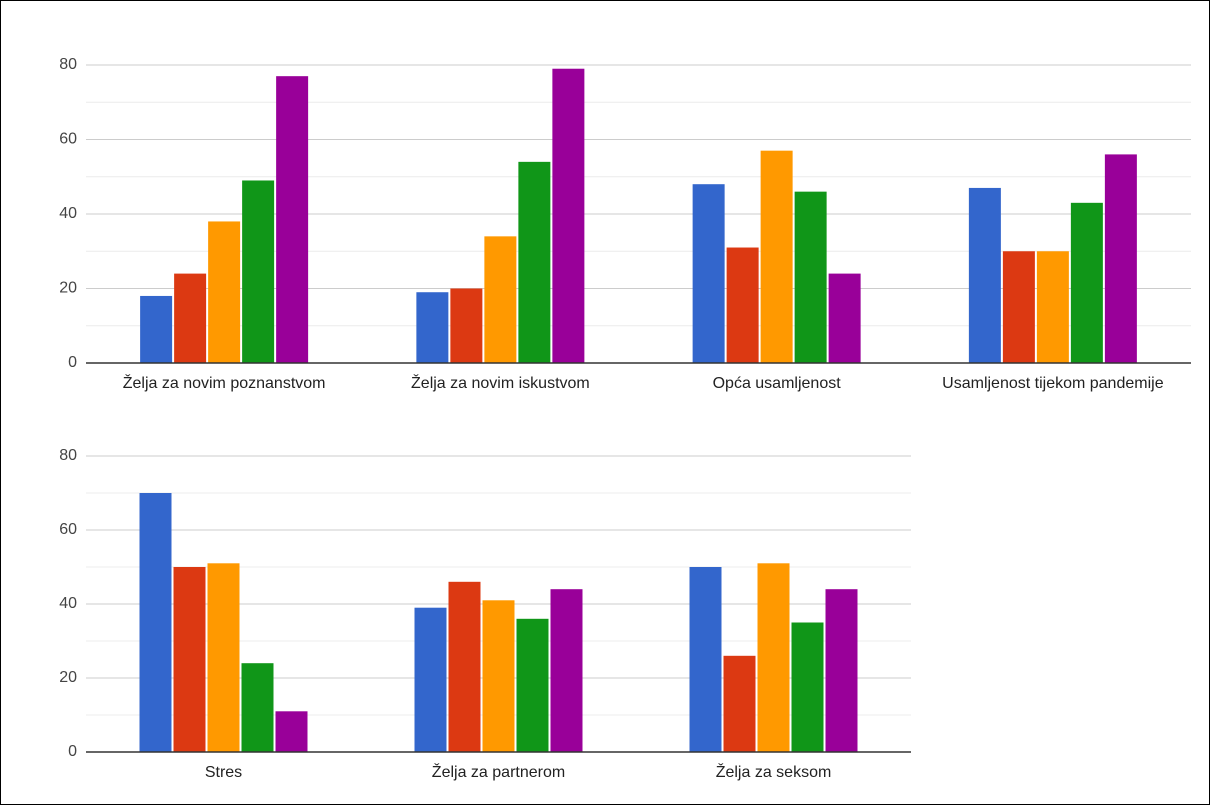 The image size is (1210, 805). Describe the element at coordinates (224, 383) in the screenshot. I see `x-tick-label: Želja za novim poznanstvom` at that location.